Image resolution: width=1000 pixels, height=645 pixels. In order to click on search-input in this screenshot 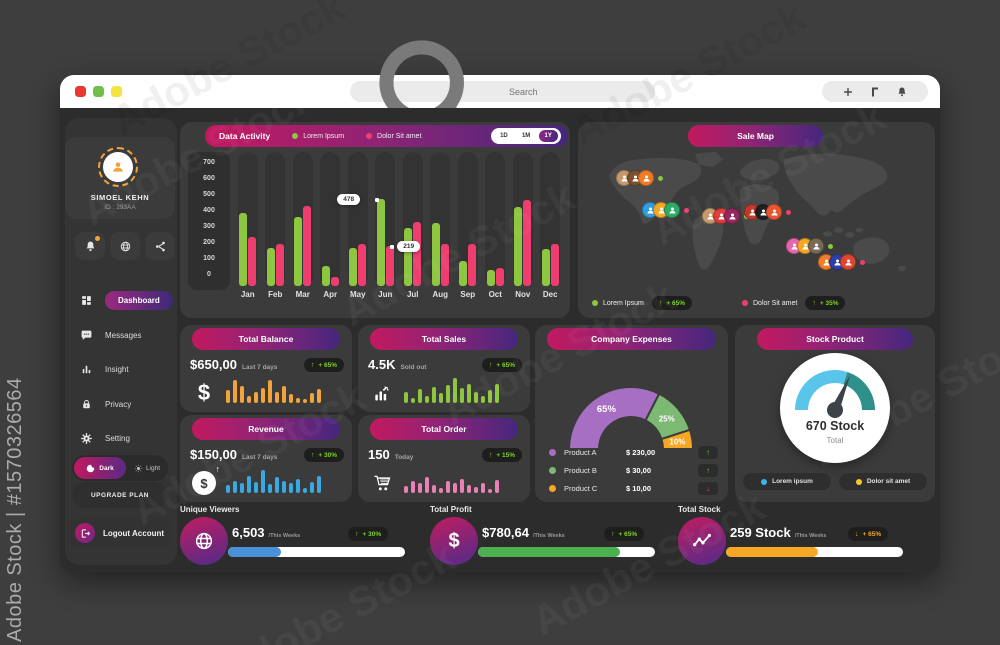, I will do `click(576, 91)`.